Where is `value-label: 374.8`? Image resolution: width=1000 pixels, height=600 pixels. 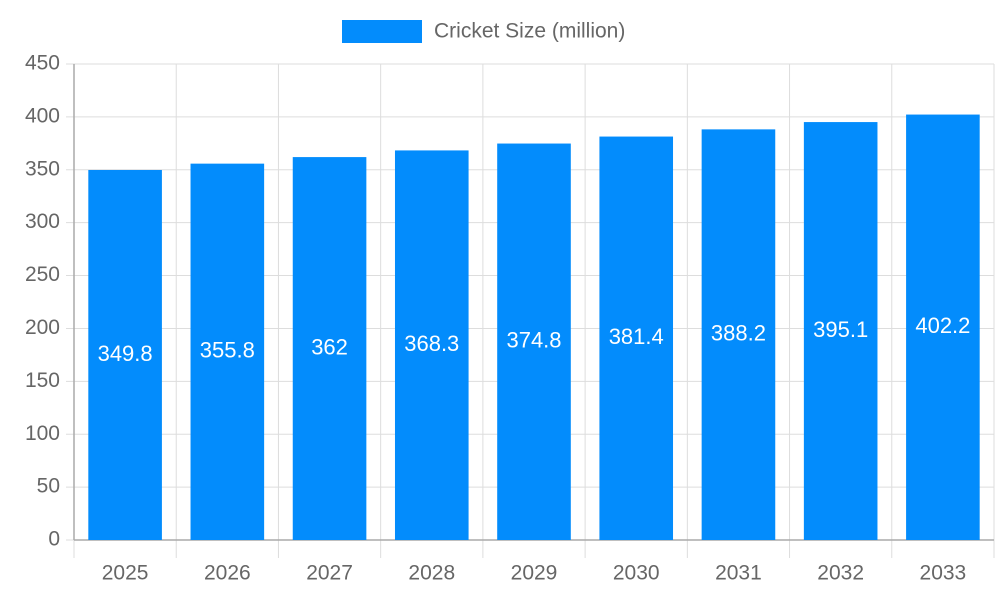
value-label: 374.8 is located at coordinates (533, 340).